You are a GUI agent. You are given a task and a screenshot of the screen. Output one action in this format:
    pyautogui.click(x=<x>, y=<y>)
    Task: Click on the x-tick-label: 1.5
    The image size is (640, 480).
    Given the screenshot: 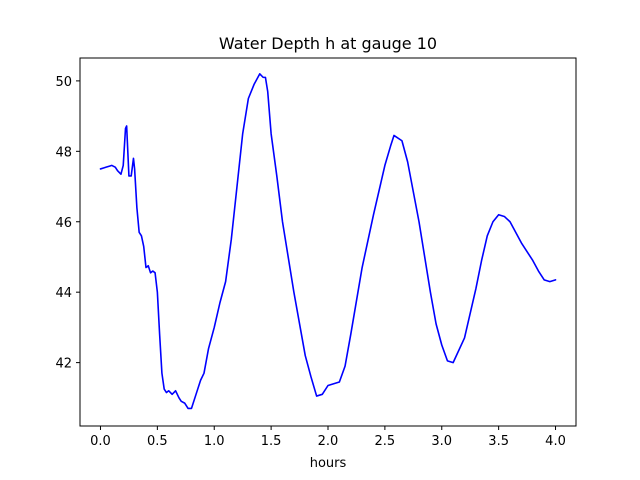 What is the action you would take?
    pyautogui.click(x=271, y=441)
    